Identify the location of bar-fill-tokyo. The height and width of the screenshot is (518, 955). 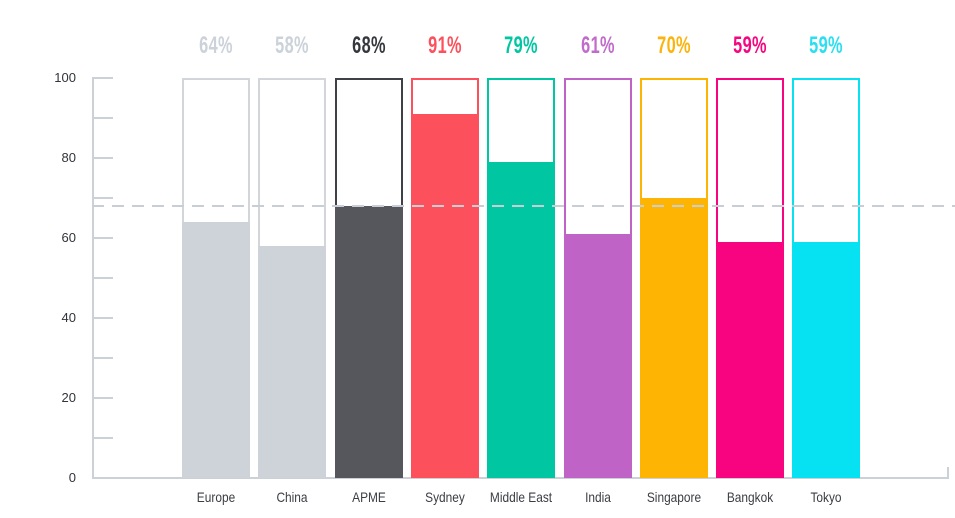
(826, 360).